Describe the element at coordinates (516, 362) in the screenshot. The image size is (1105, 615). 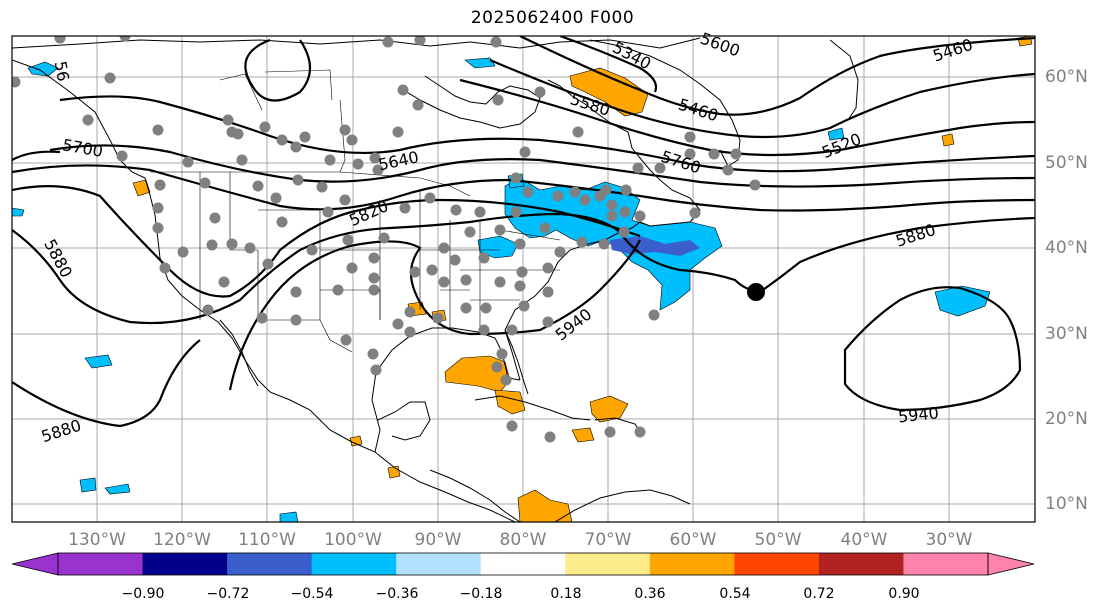
I see `coast-florida` at that location.